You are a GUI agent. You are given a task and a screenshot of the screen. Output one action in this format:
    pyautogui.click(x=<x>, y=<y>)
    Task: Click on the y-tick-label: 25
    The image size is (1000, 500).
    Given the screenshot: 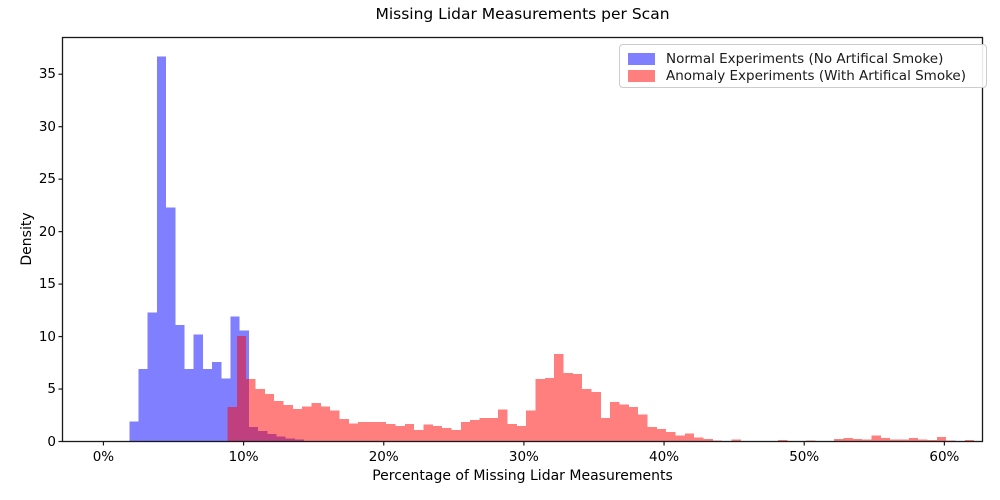 What is the action you would take?
    pyautogui.click(x=47, y=179)
    